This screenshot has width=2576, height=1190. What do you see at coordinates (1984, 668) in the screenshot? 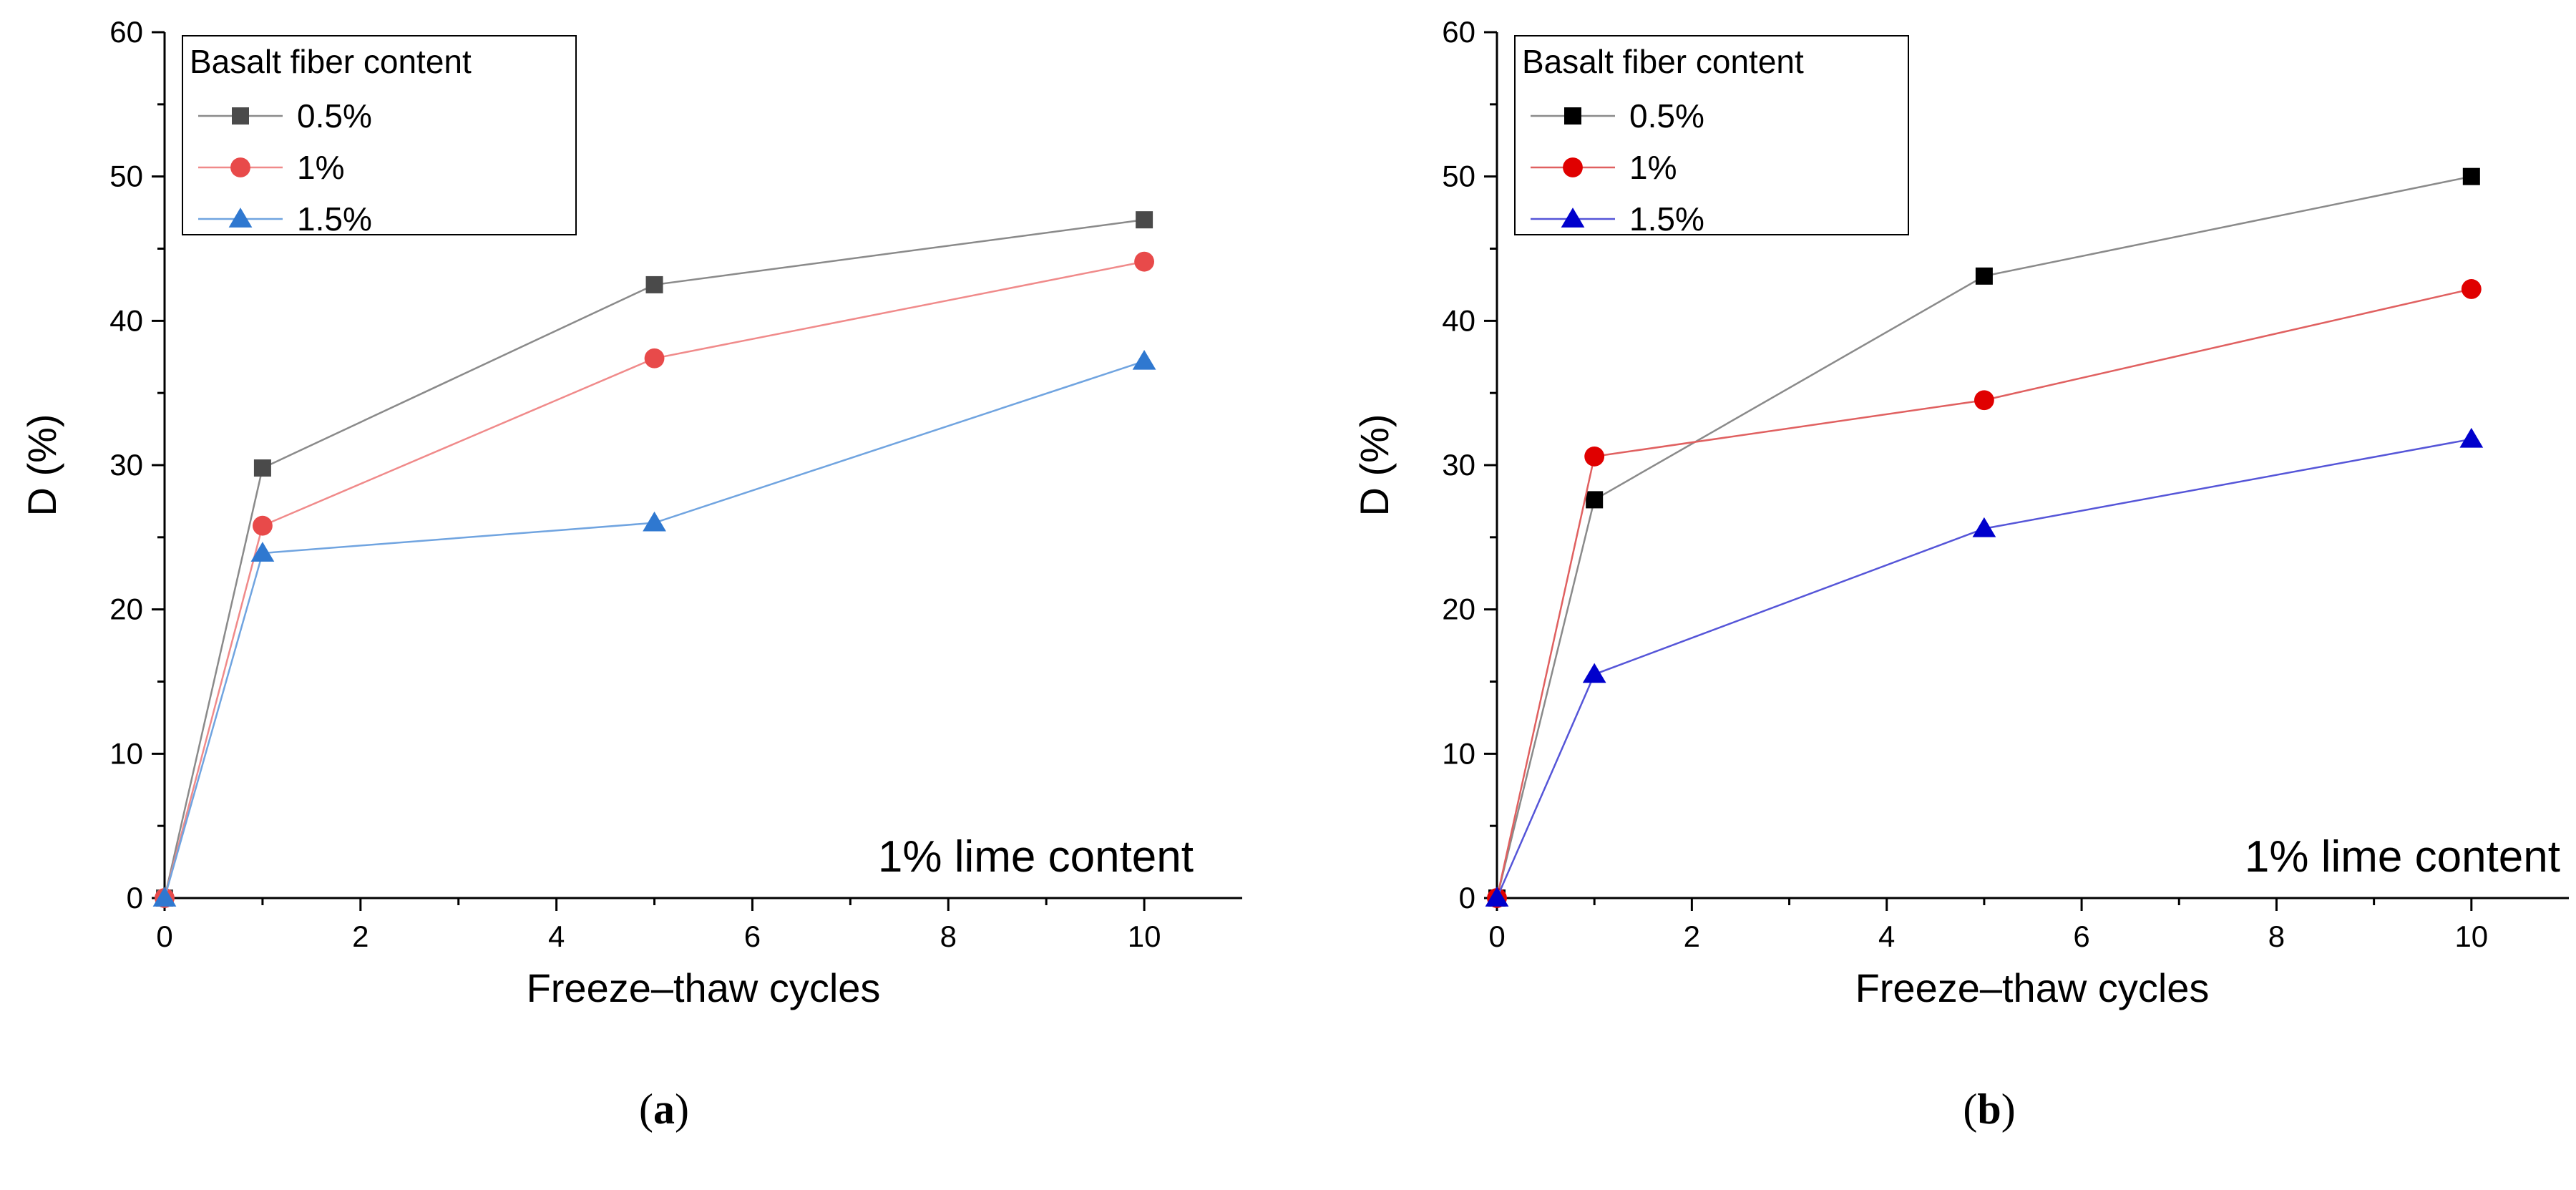
I see `series-line-1.5%` at bounding box center [1984, 668].